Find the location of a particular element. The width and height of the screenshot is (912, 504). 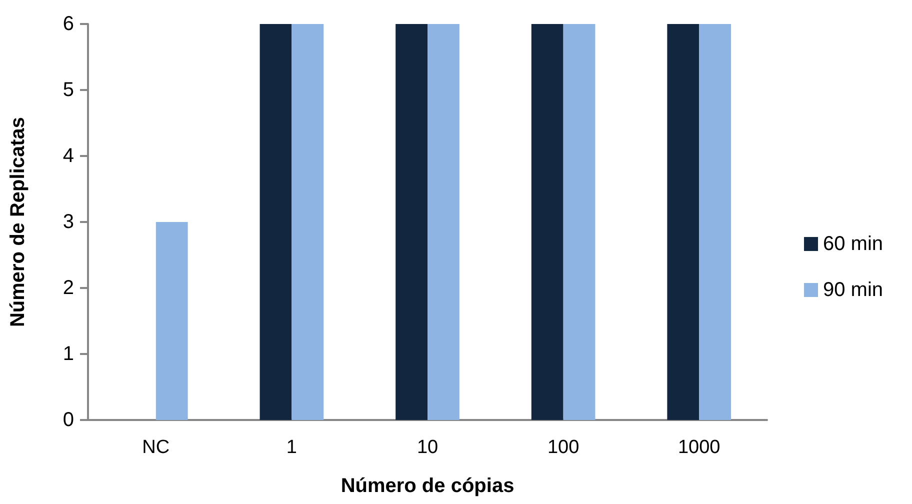

y-tick-label: 4 is located at coordinates (68, 156).